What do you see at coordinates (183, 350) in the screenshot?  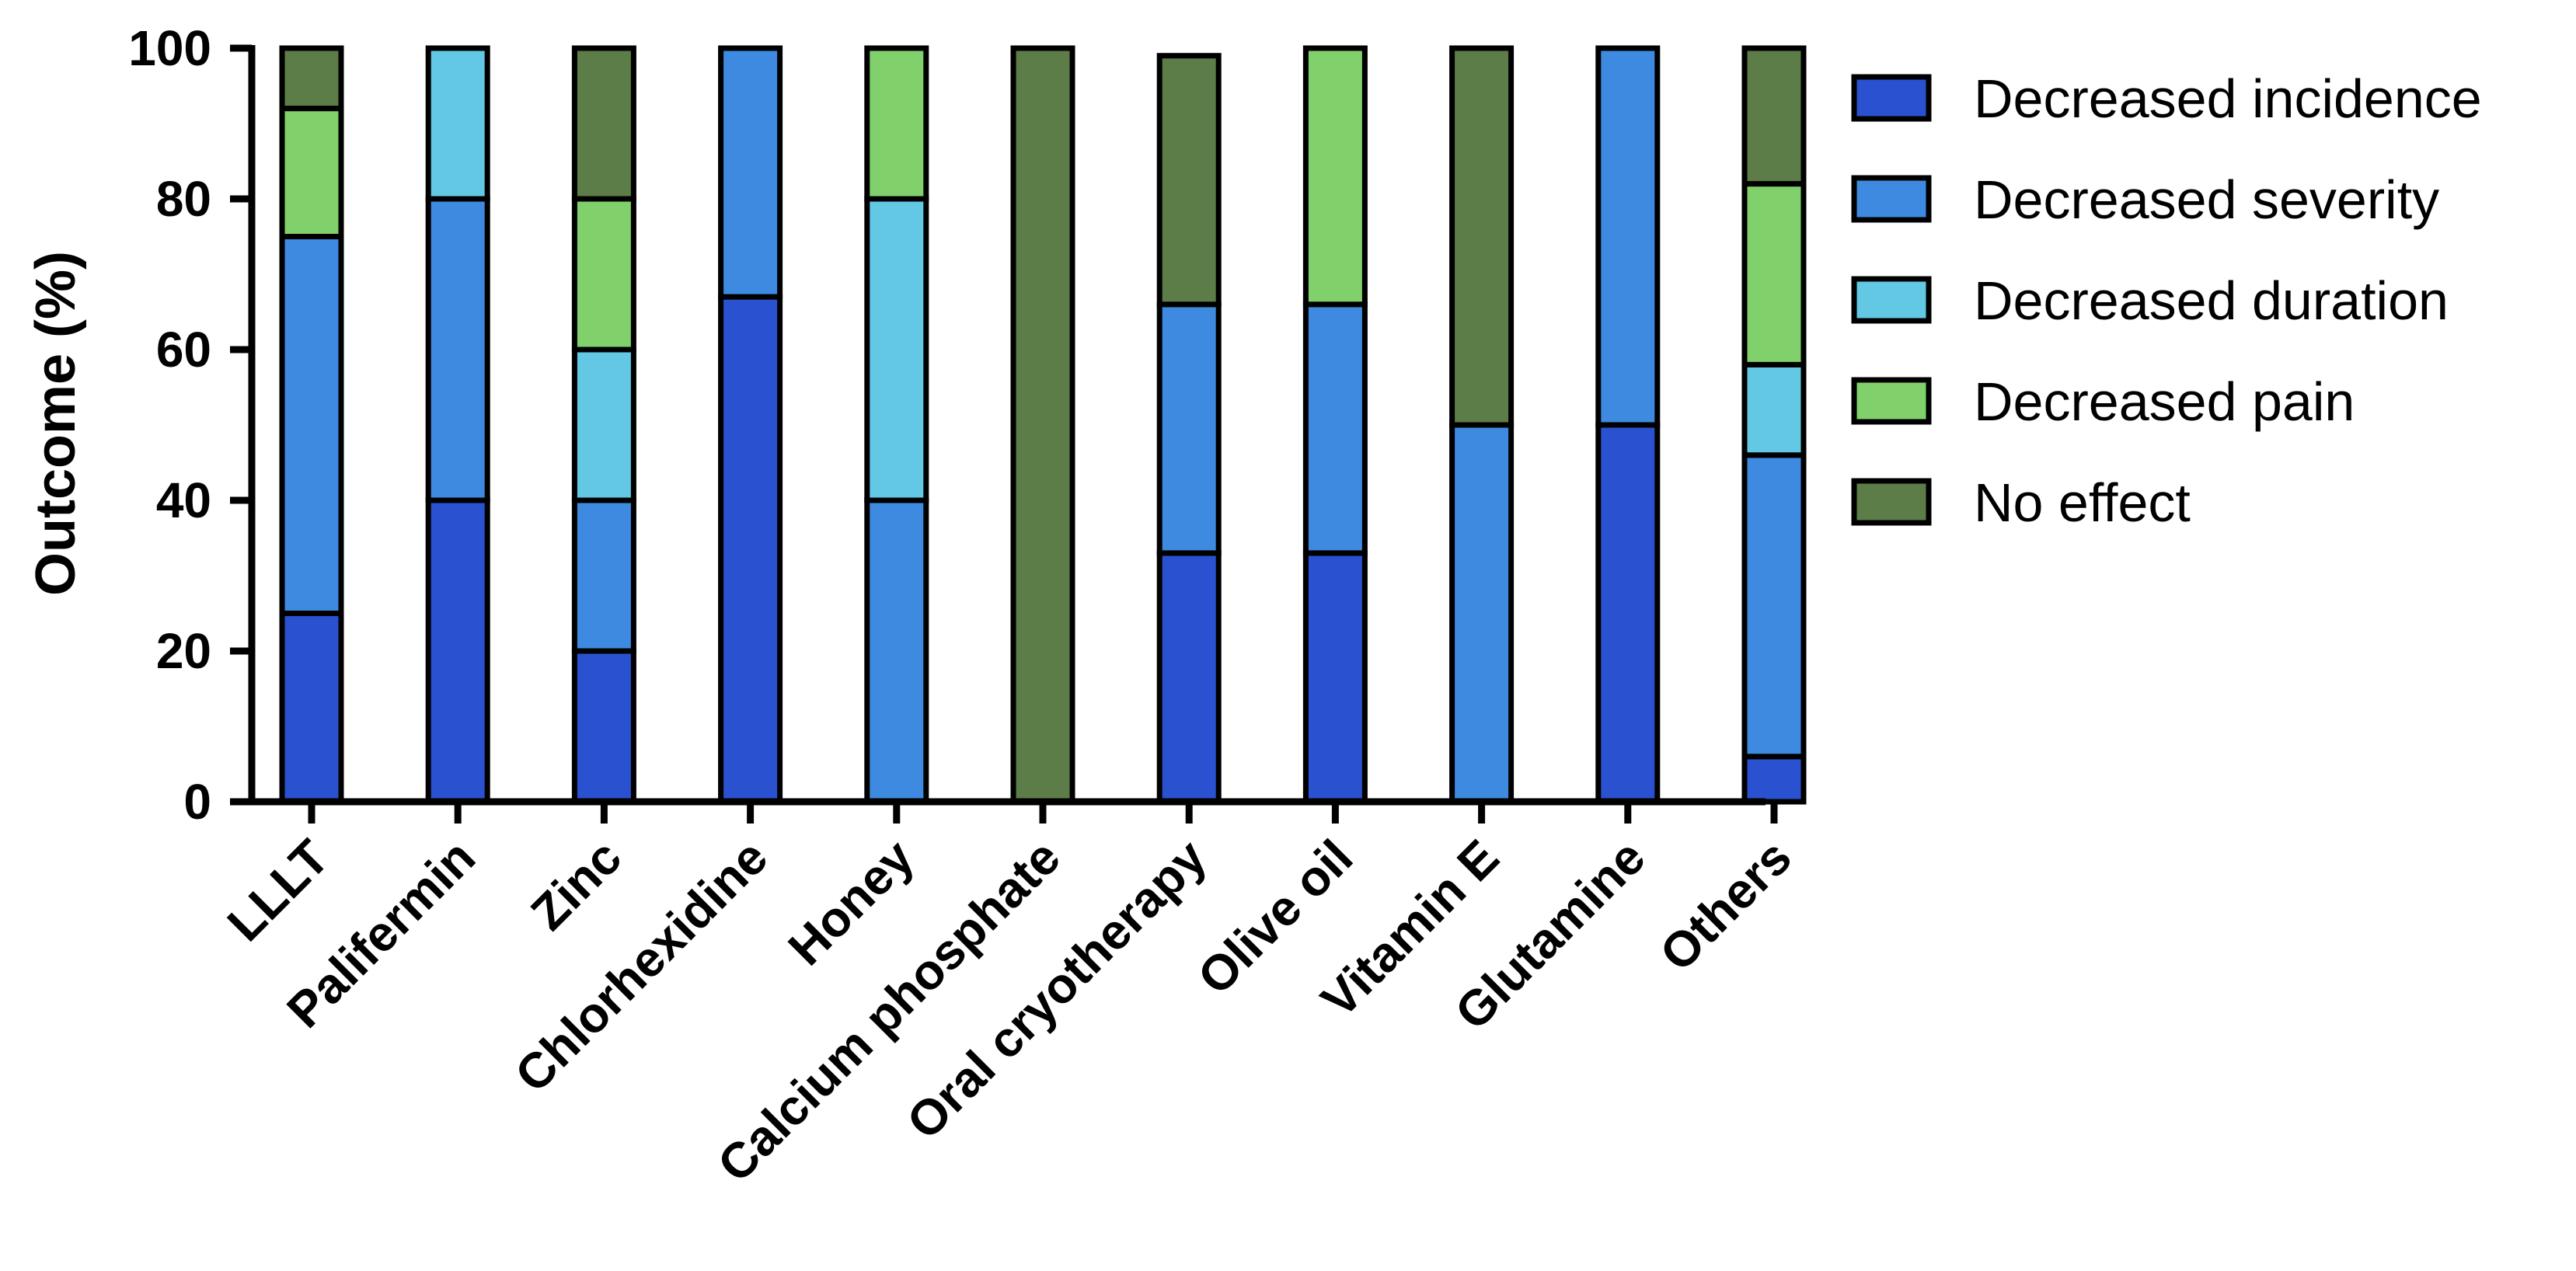 I see `y-tick-label: 60` at bounding box center [183, 350].